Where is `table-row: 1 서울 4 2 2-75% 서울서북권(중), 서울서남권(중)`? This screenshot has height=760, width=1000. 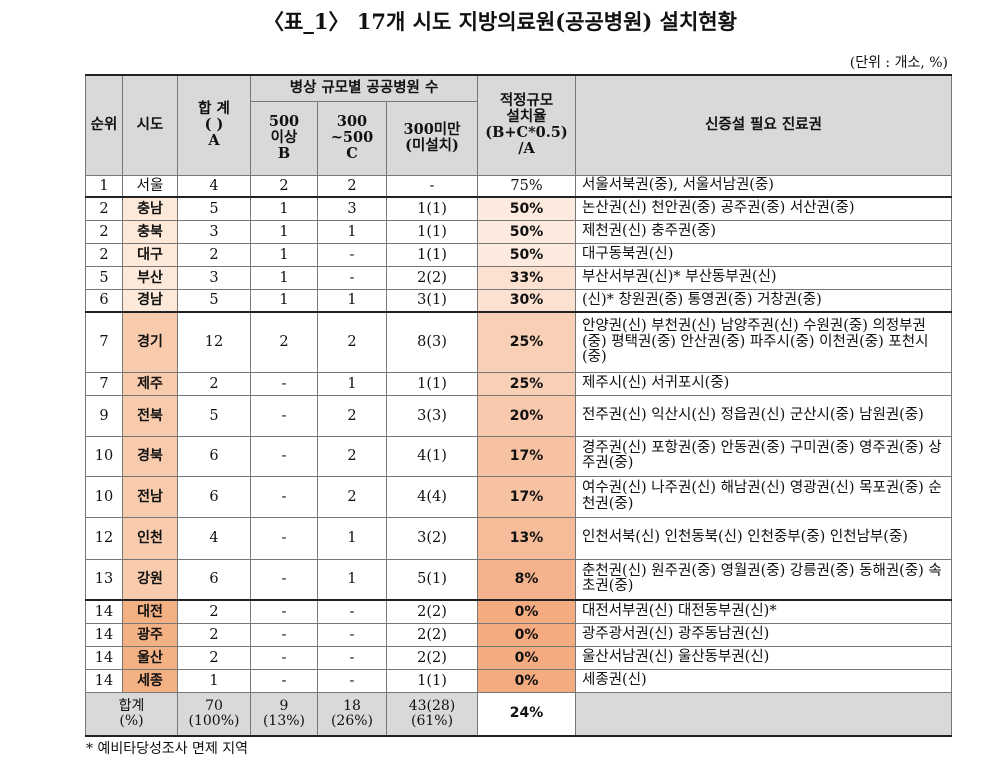 table-row: 1 서울 4 2 2-75% 서울서북권(중), 서울서남권(중) is located at coordinates (519, 186).